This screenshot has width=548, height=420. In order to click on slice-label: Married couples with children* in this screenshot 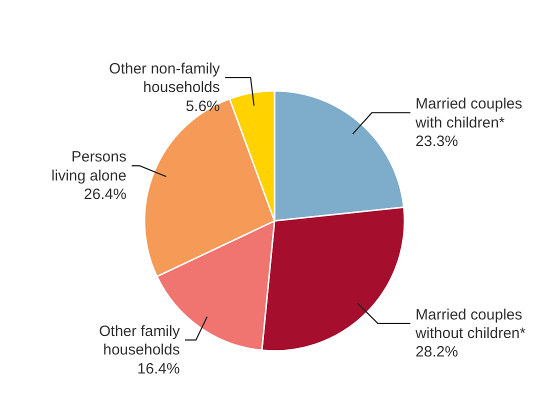, I will do `click(468, 114)`.